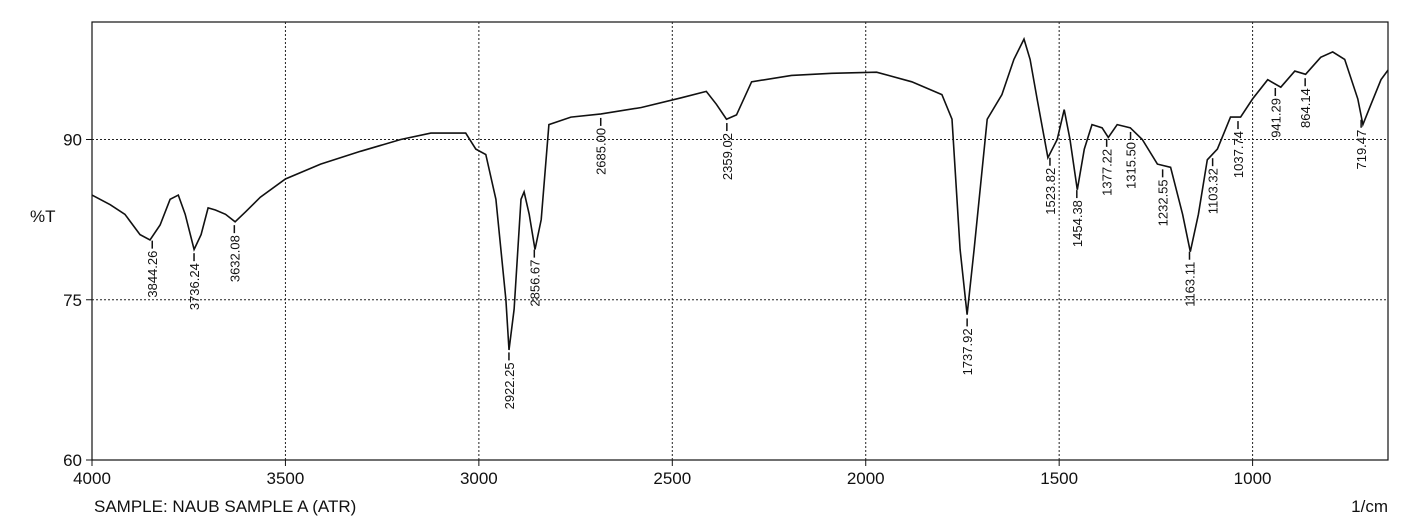 The image size is (1426, 527). Describe the element at coordinates (1361, 150) in the screenshot. I see `peak-label: 719.47` at that location.